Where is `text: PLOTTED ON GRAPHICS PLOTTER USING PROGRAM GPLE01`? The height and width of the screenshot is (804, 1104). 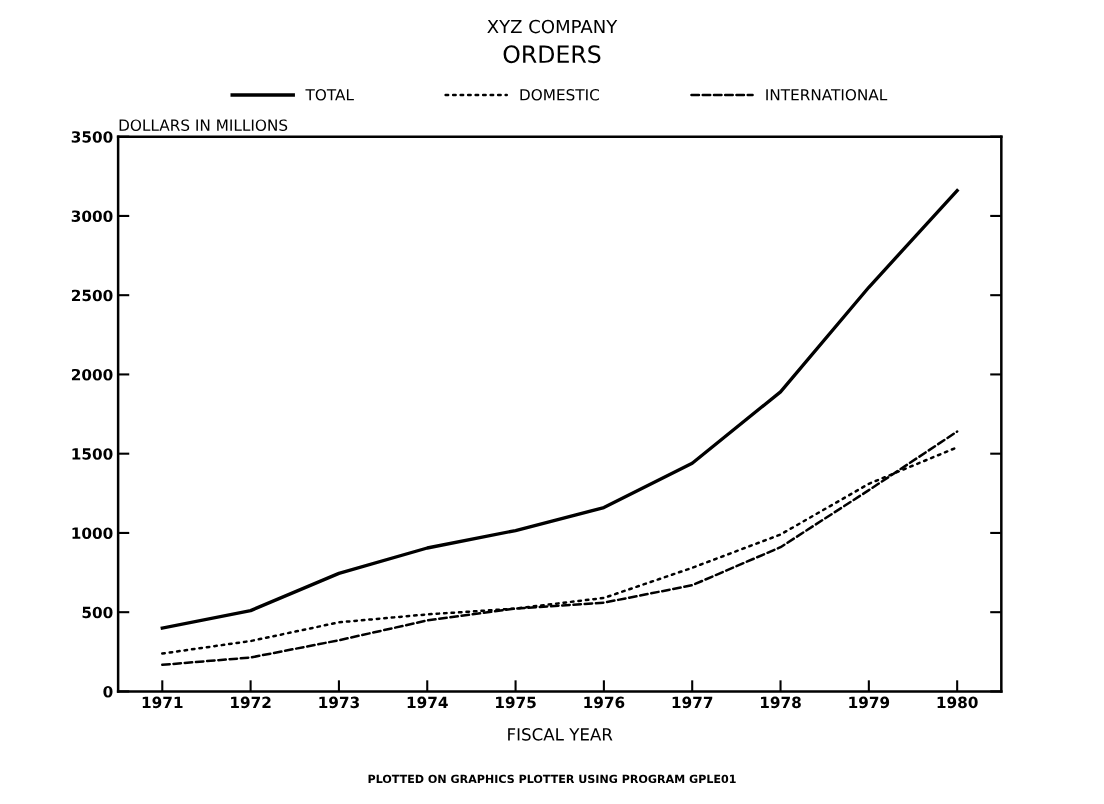
text: PLOTTED ON GRAPHICS PLOTTER USING PROGRAM GPLE01 is located at coordinates (552, 779).